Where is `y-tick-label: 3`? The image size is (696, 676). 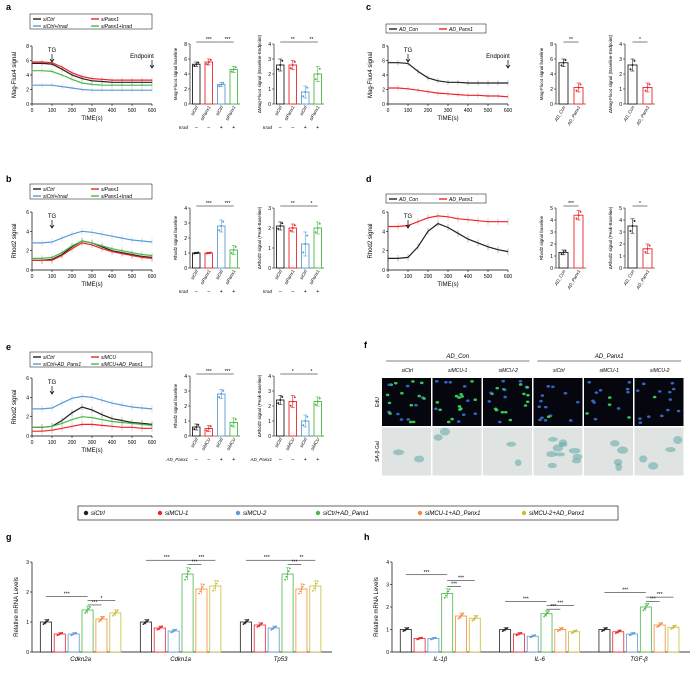
y-tick-label: 3 is located at coordinates (387, 586).